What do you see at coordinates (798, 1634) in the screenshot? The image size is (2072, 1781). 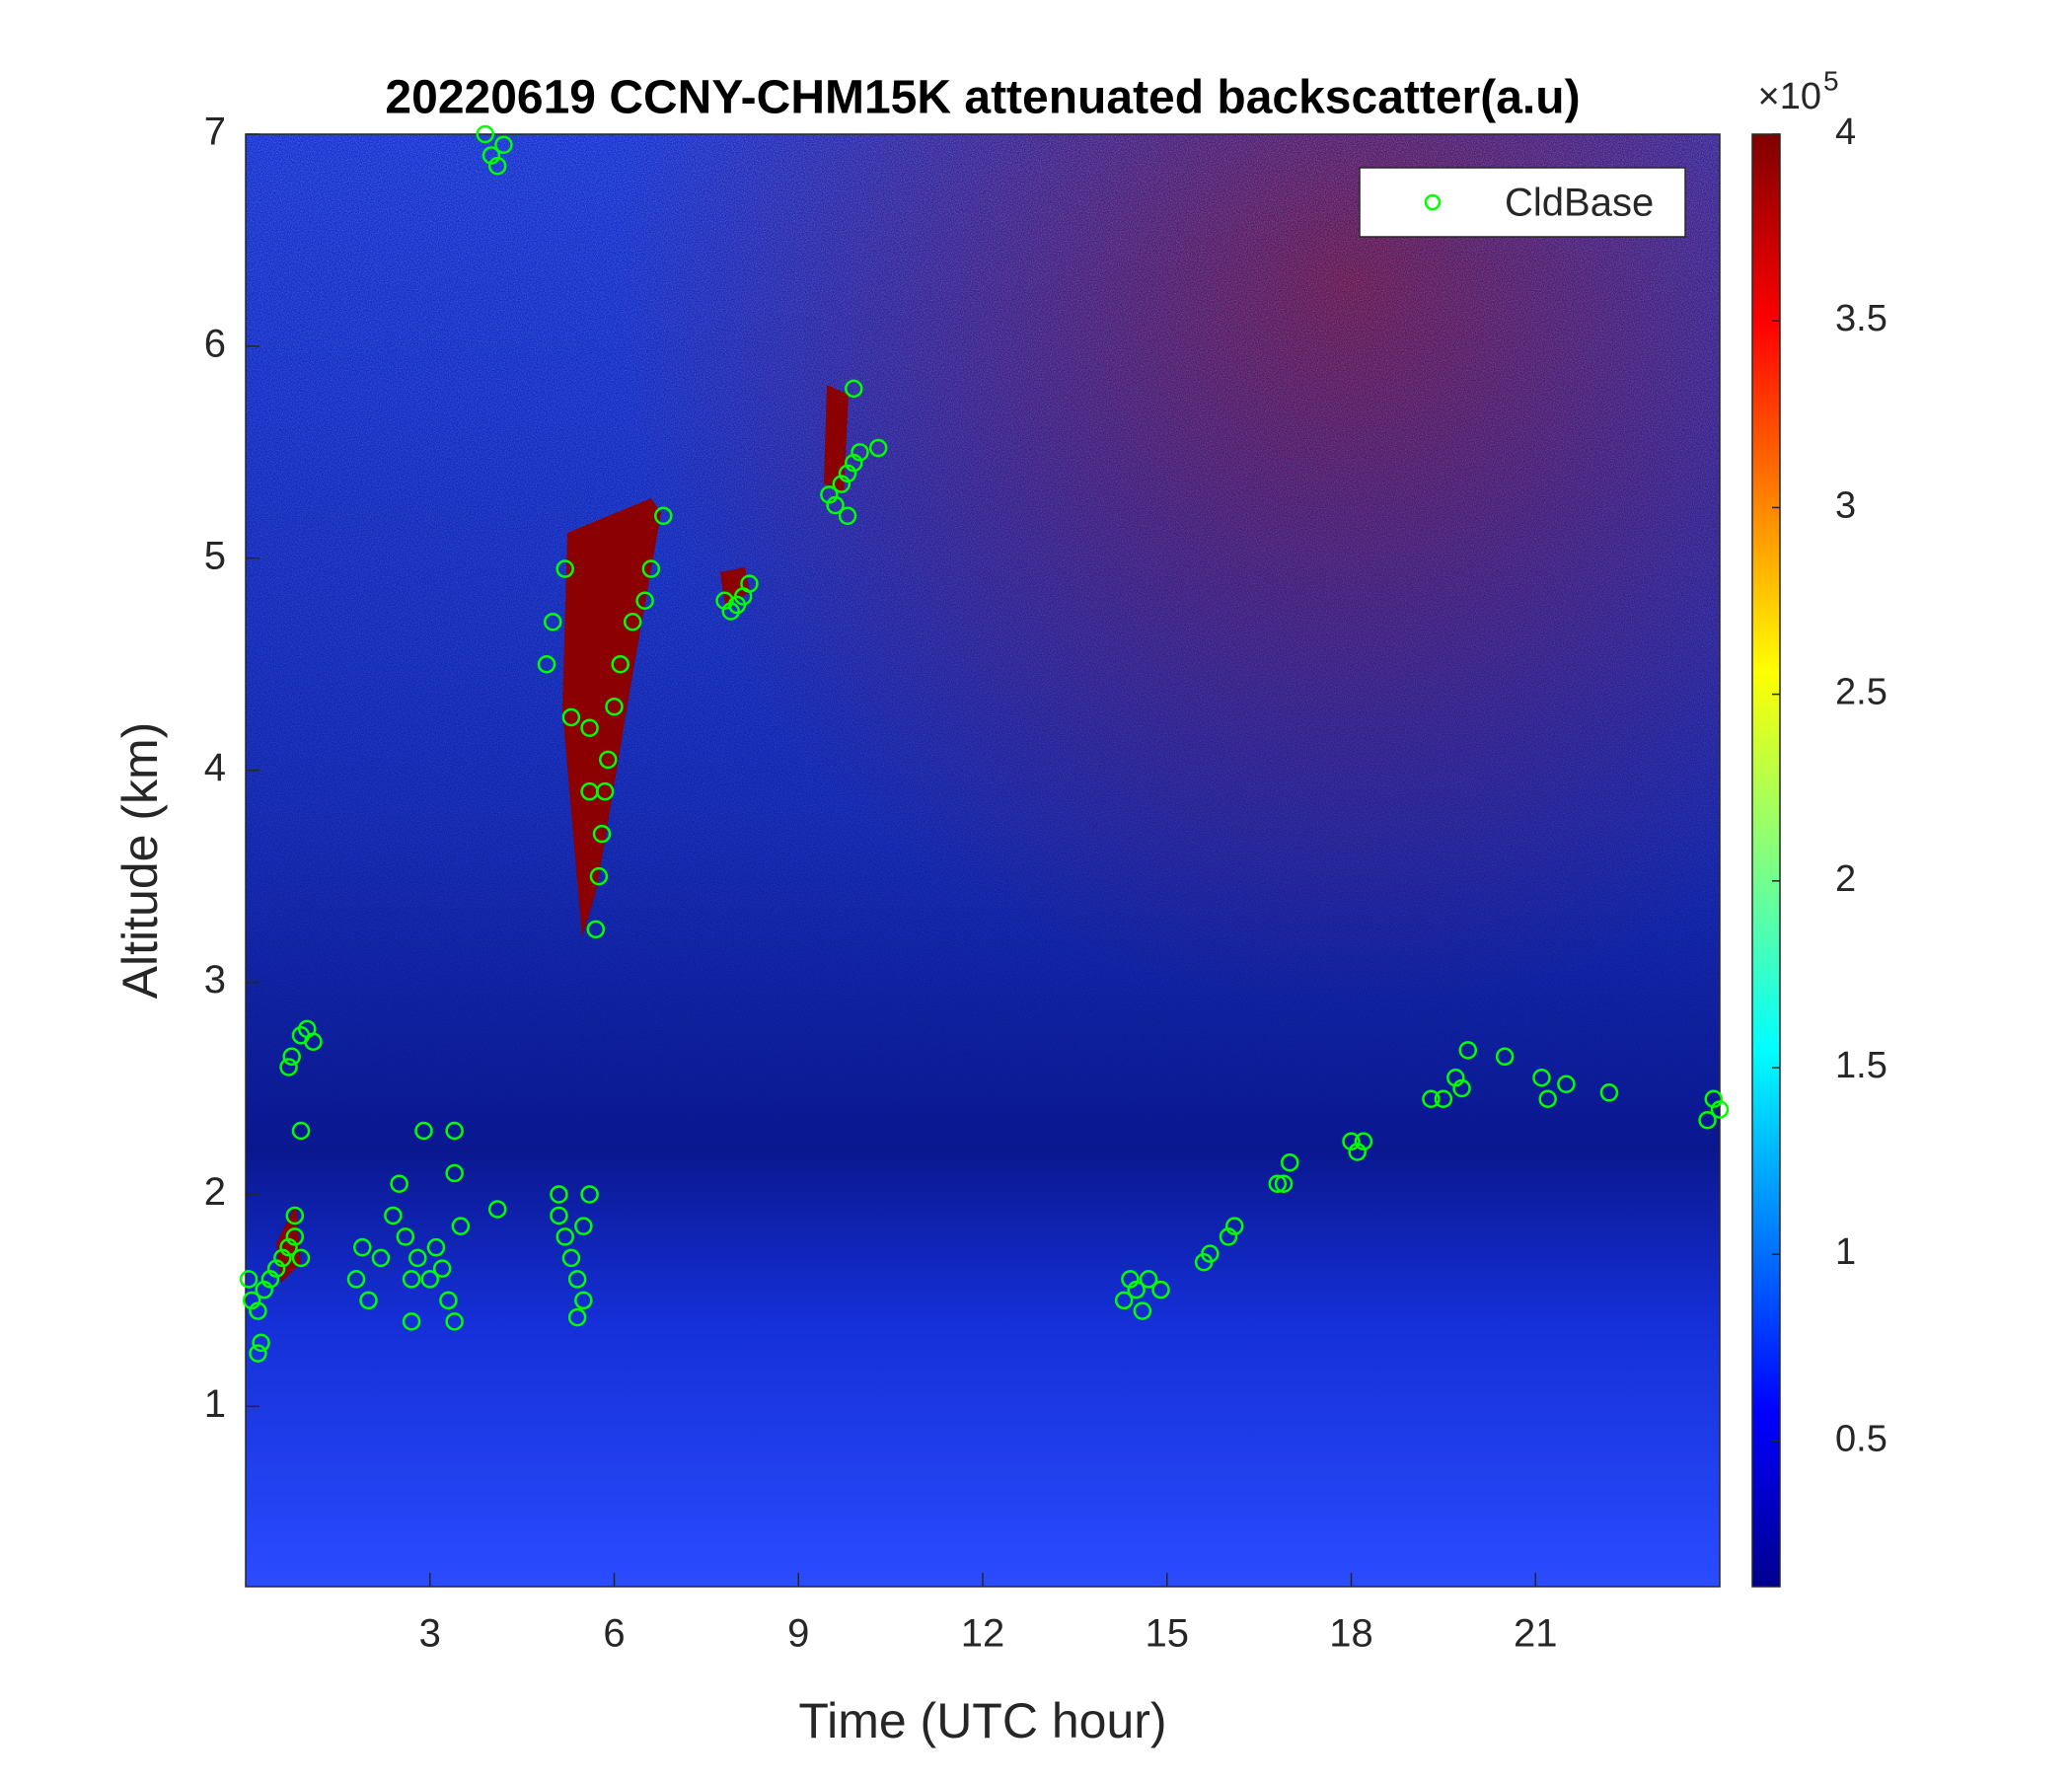 I see `x-tick-label: 9` at bounding box center [798, 1634].